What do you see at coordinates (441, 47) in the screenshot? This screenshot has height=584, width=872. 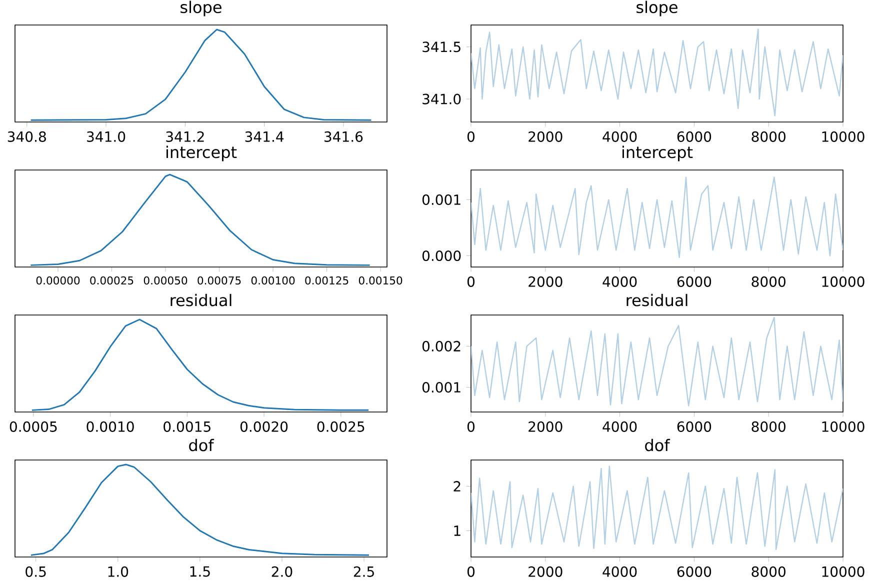 I see `y-tick-label: 341.5` at bounding box center [441, 47].